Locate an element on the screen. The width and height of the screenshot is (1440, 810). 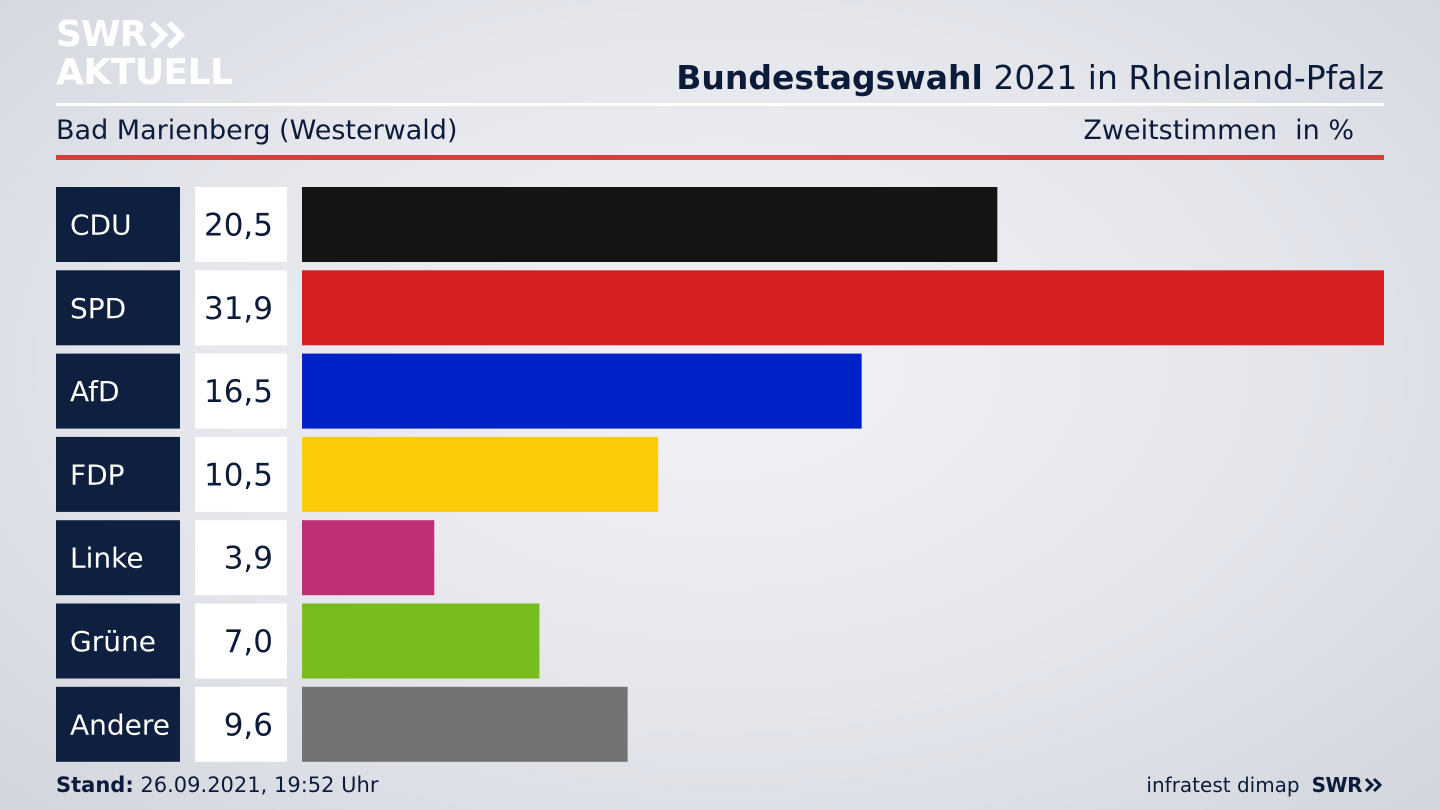
swr-aktuell-logo: SWR AKTUELL is located at coordinates (144, 53).